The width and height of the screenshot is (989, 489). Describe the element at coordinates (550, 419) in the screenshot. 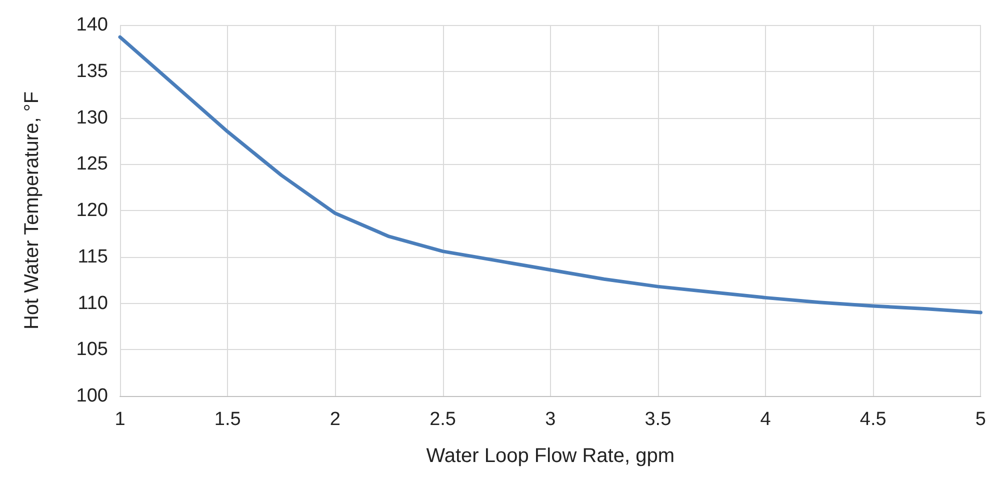

I see `x-tick-label: 3` at that location.